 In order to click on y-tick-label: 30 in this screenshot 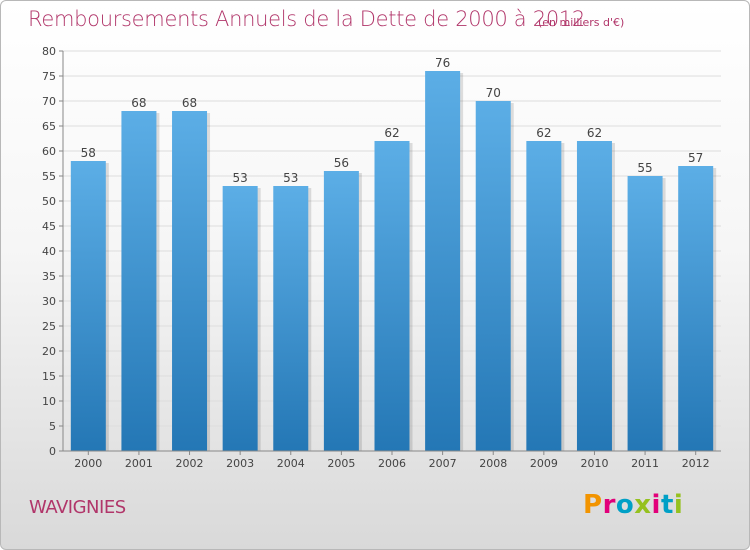, I will do `click(49, 301)`.